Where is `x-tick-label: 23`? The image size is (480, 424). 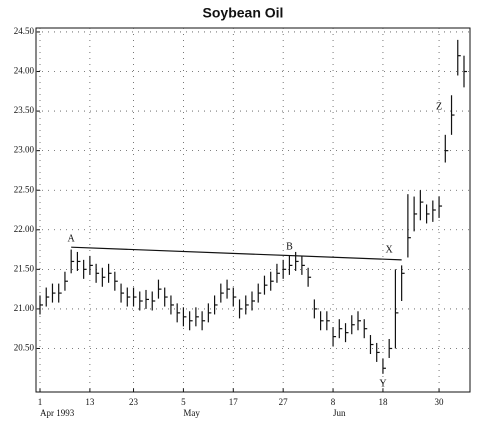 x-tick-label: 23 is located at coordinates (134, 402).